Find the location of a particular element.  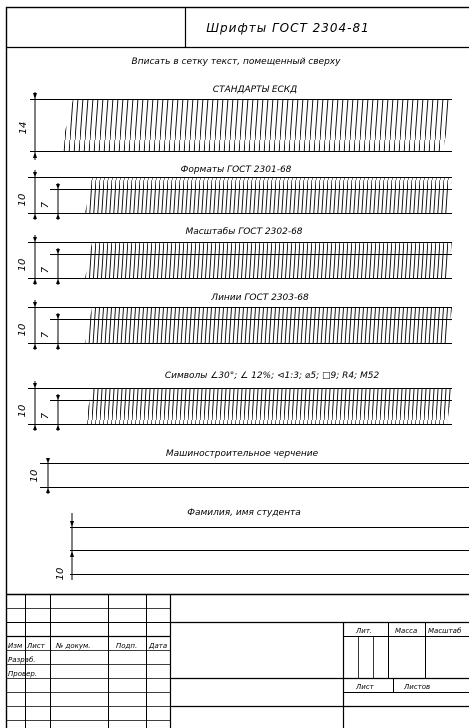

section-label: Форматы ГОСТ 2301-68 is located at coordinates (236, 170).